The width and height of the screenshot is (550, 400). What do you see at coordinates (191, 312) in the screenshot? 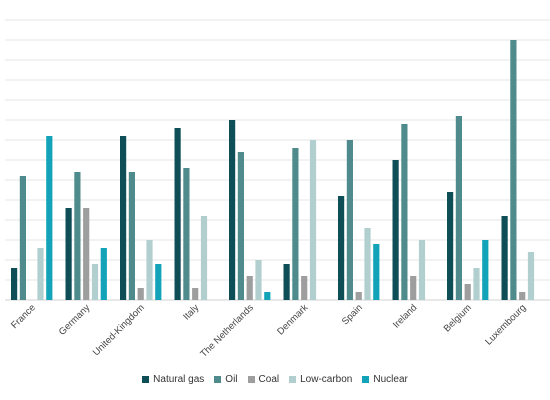
I see `category-label: Italy` at bounding box center [191, 312].